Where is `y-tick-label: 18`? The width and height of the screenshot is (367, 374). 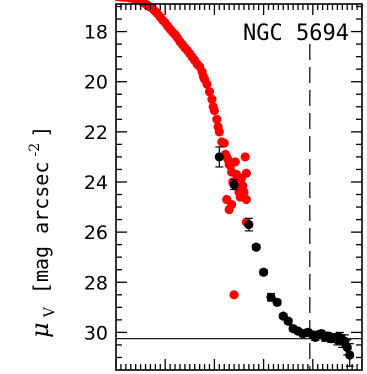 y-tick-label: 18 is located at coordinates (96, 33).